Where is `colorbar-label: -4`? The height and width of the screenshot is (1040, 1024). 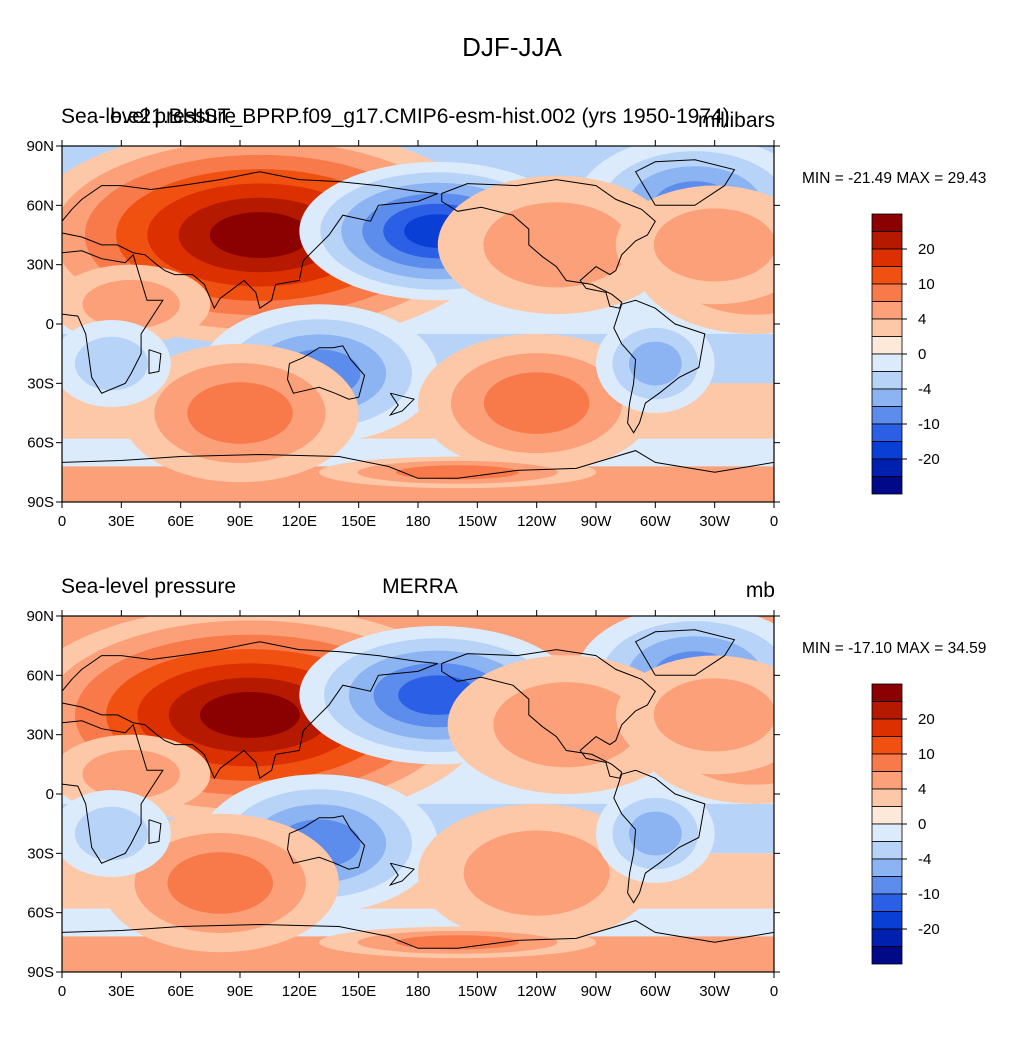 colorbar-label: -4 is located at coordinates (924, 859).